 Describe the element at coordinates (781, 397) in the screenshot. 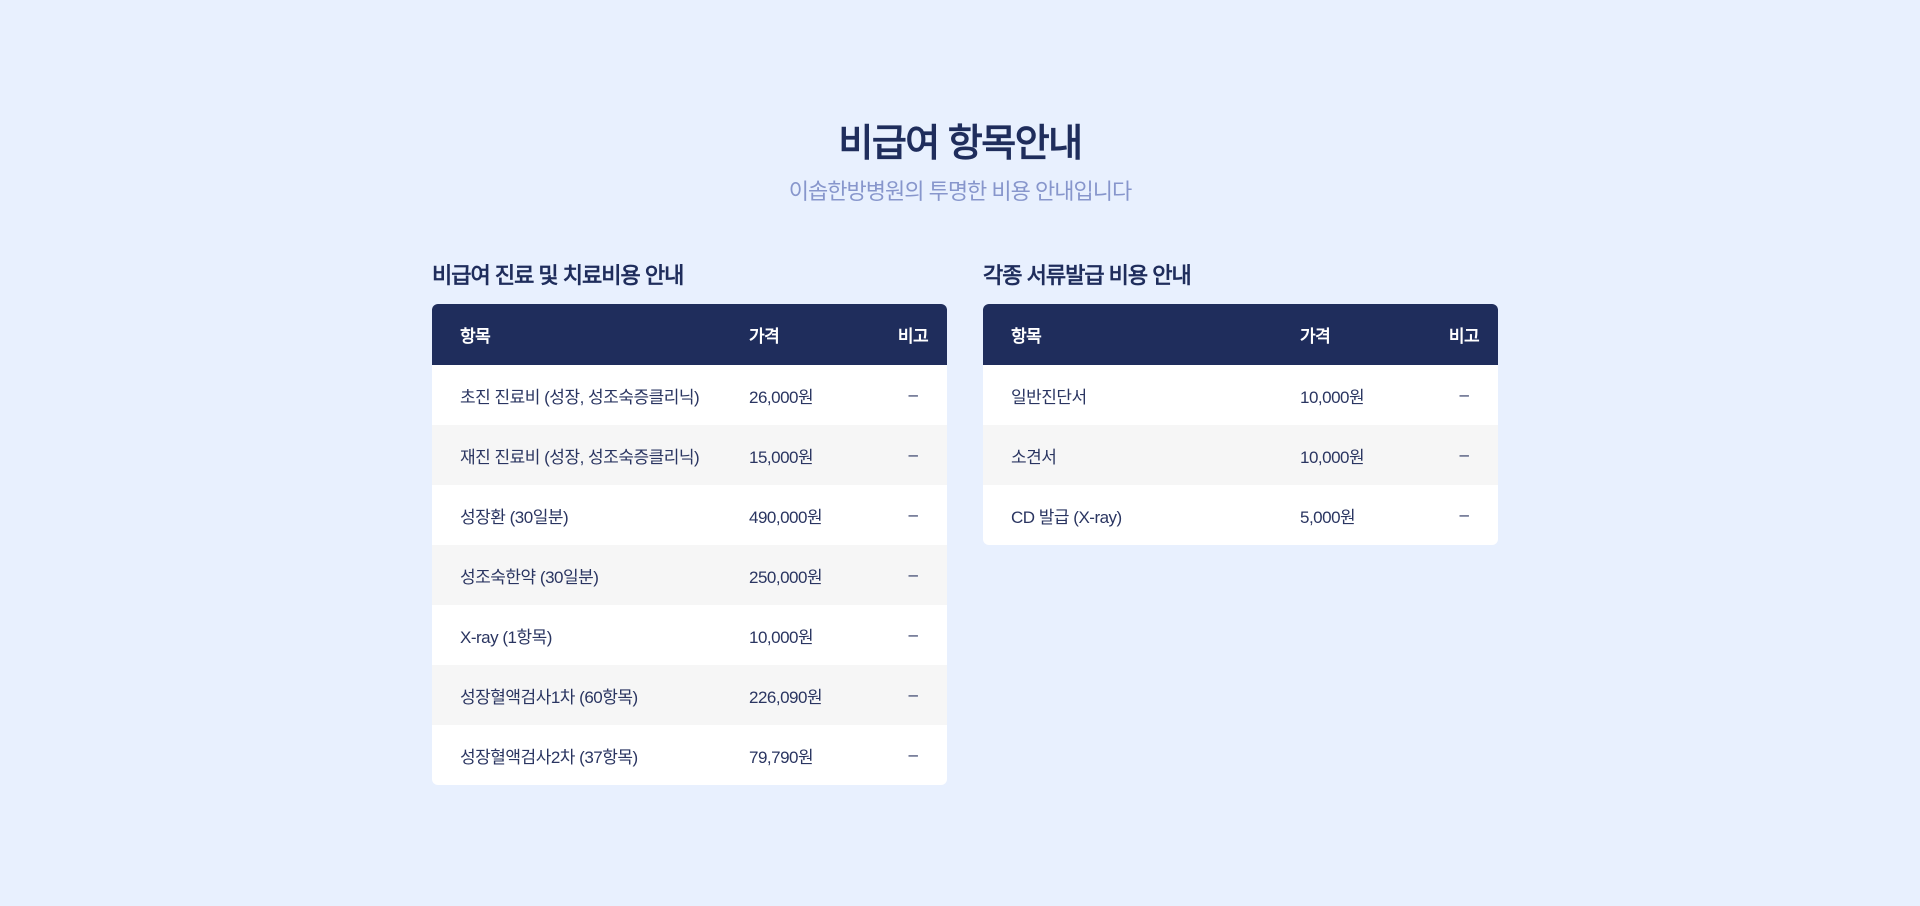

I see `price-cell: 26,000원` at that location.